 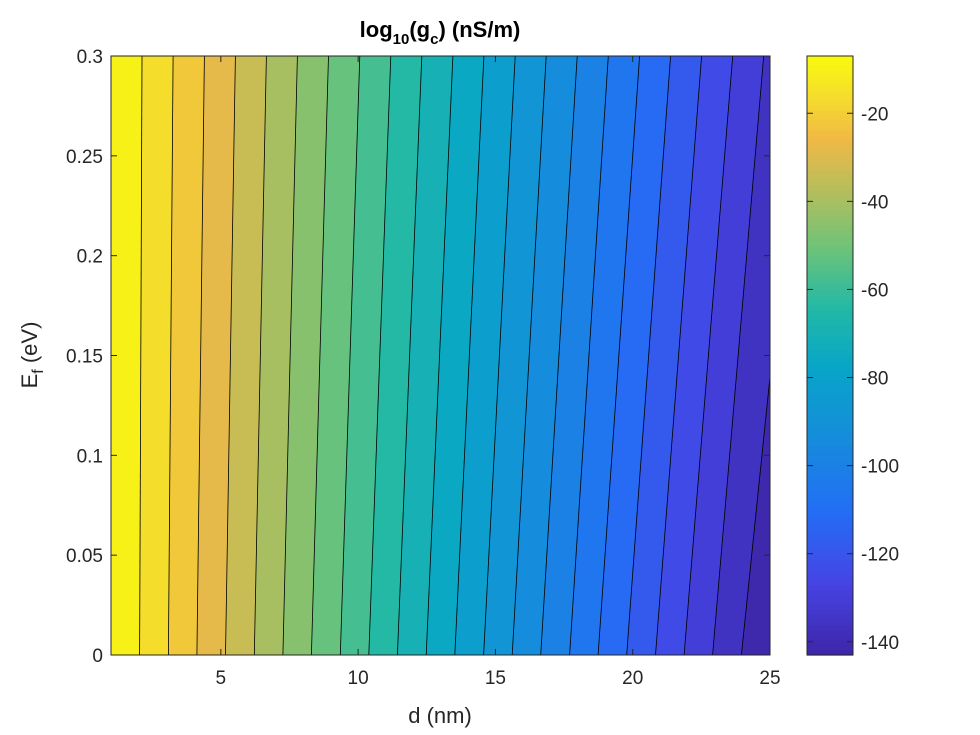 I want to click on colorbar-tick-label: -120, so click(x=880, y=555).